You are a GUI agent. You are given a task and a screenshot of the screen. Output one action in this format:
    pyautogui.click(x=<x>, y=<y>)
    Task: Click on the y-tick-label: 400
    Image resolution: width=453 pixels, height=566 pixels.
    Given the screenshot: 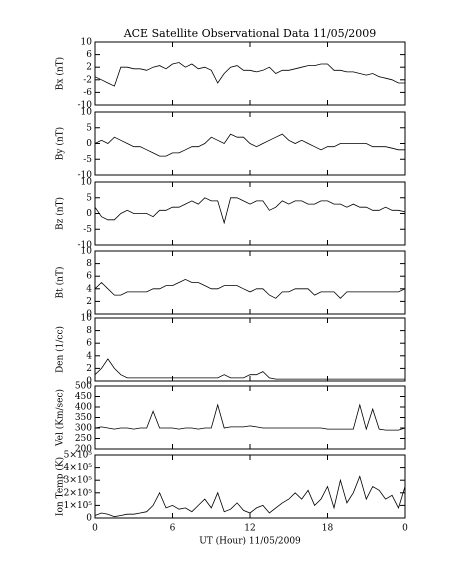 What is the action you would take?
    pyautogui.click(x=83, y=408)
    